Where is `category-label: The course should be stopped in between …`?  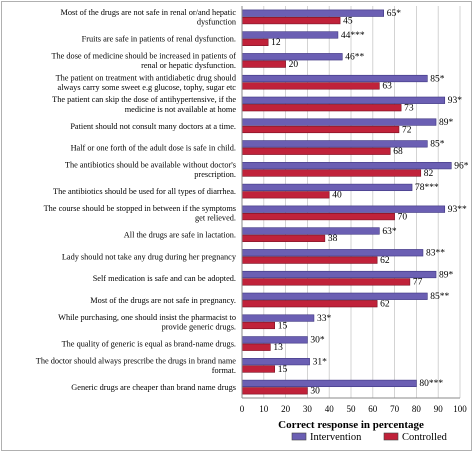 category-label: The course should be stopped in between … is located at coordinates (140, 208).